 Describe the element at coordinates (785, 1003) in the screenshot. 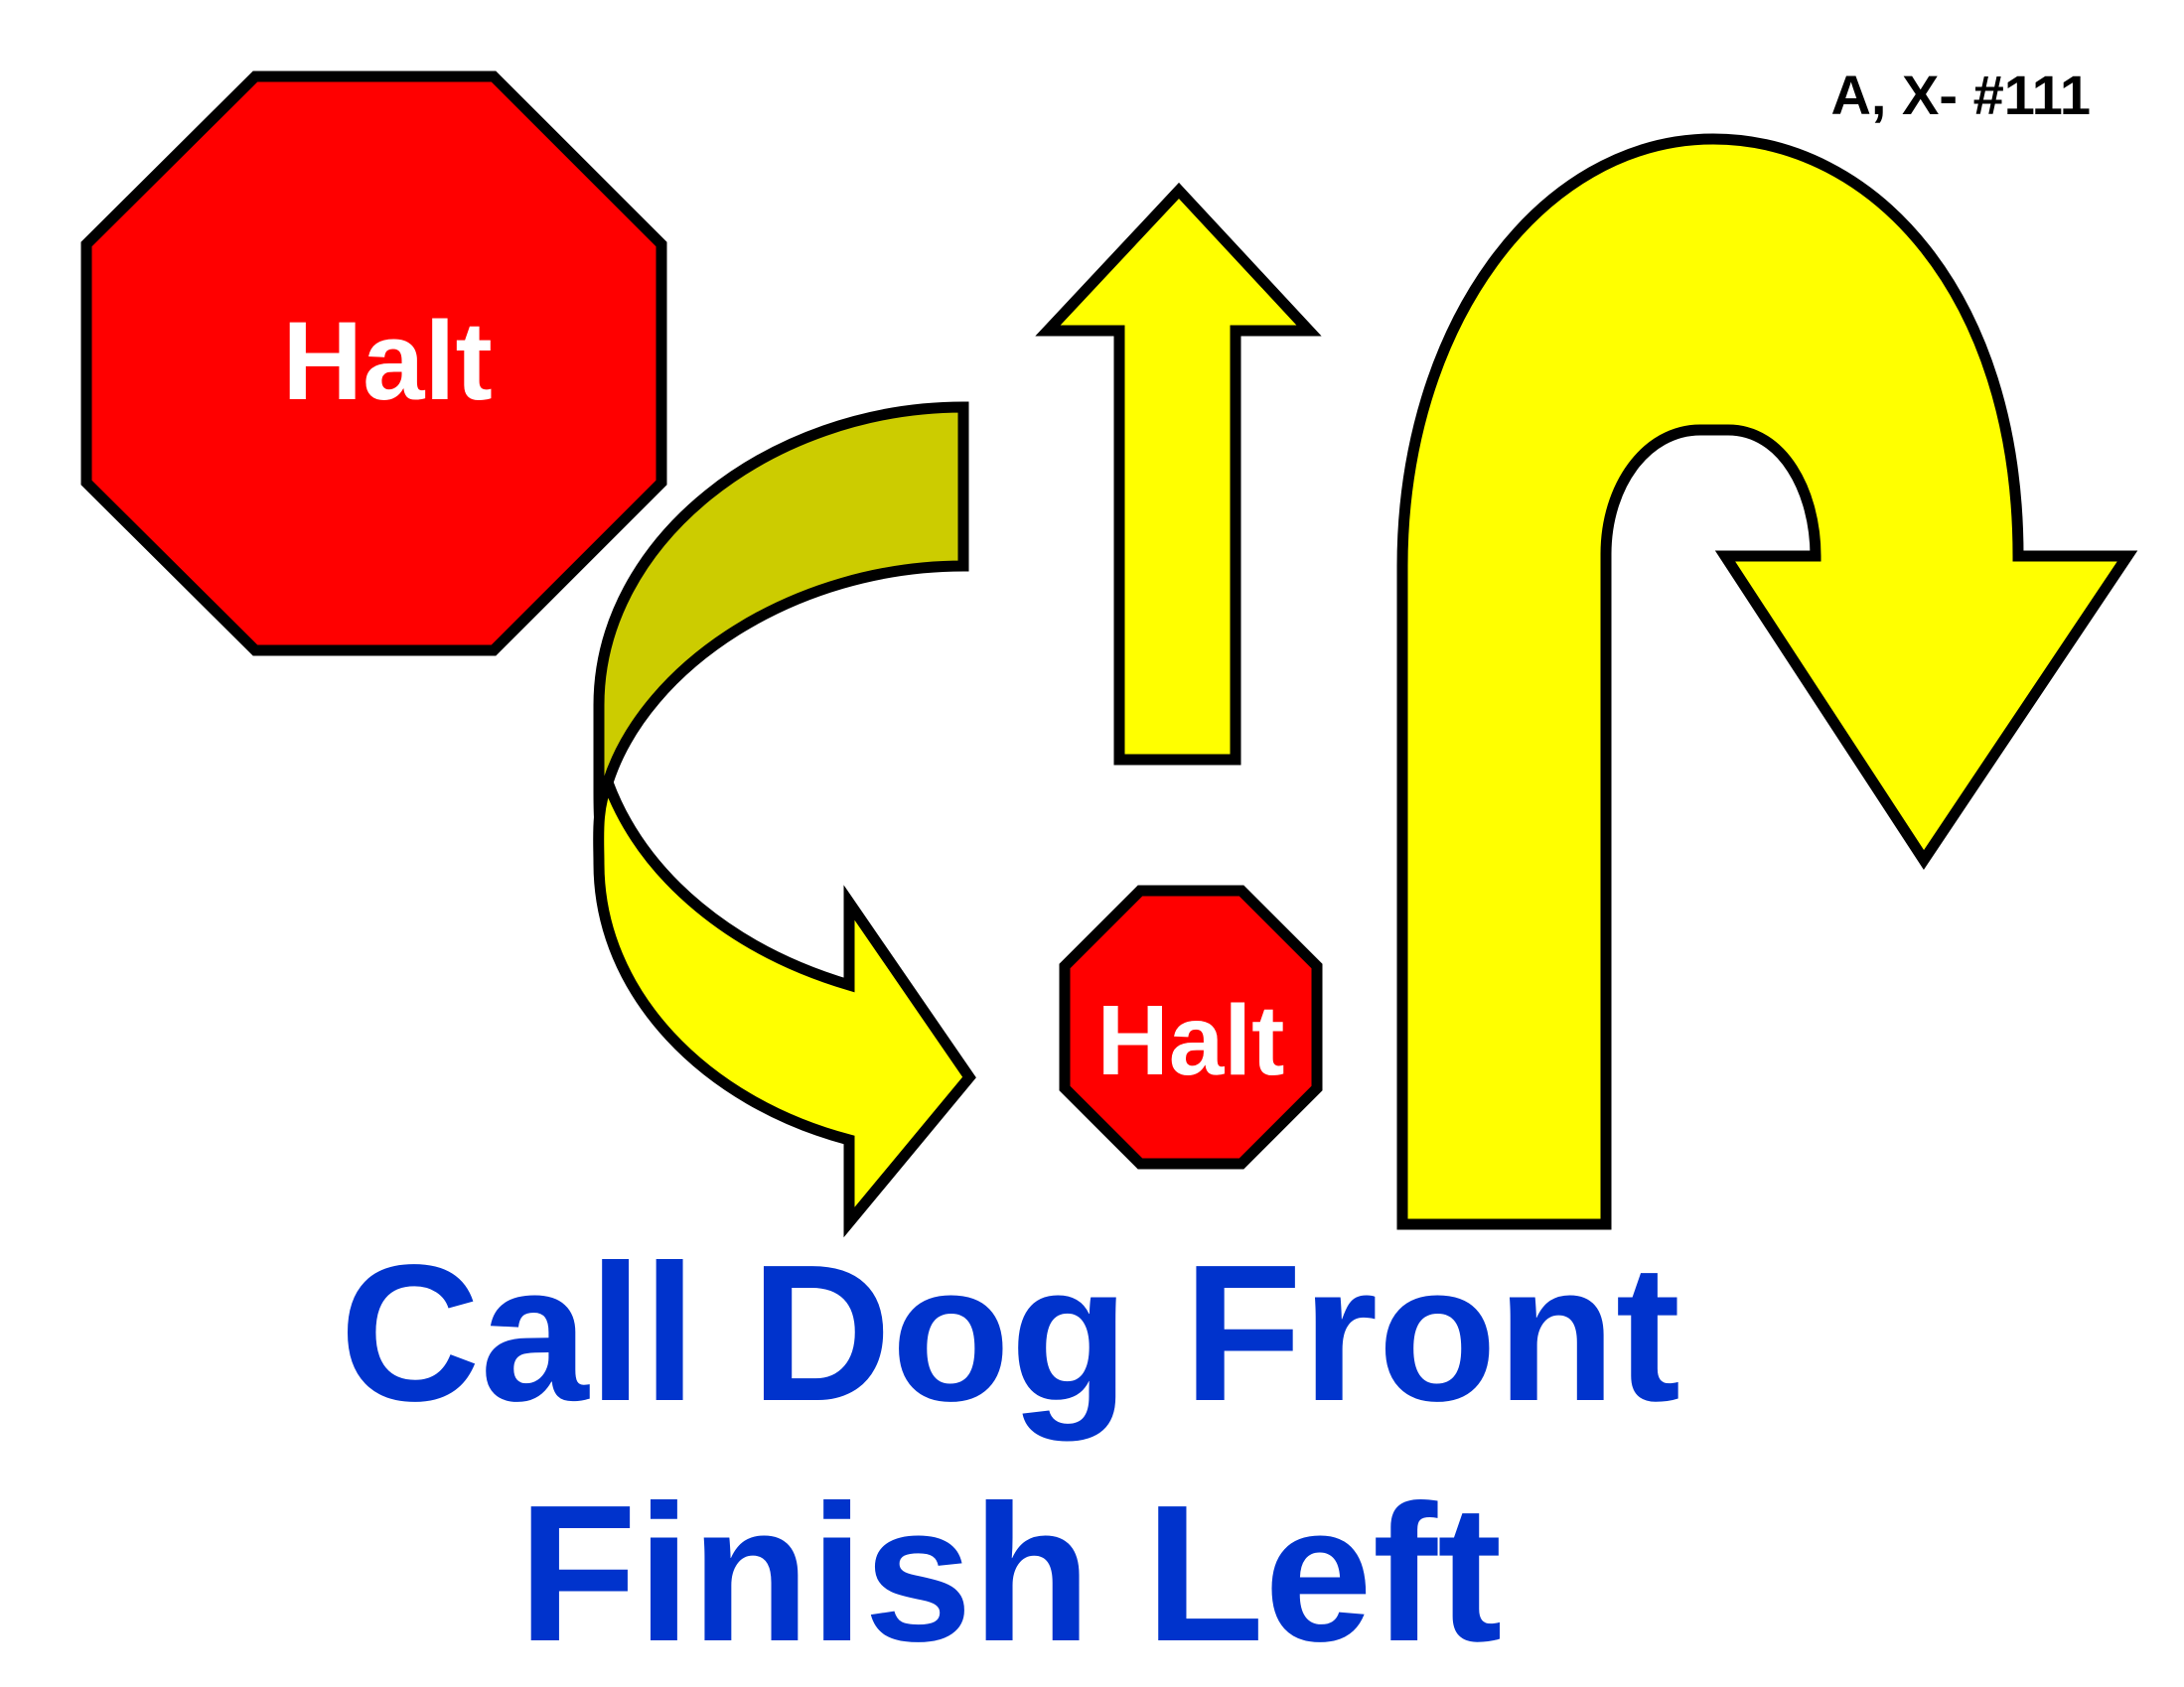

I see `curved-arrow-icon` at that location.